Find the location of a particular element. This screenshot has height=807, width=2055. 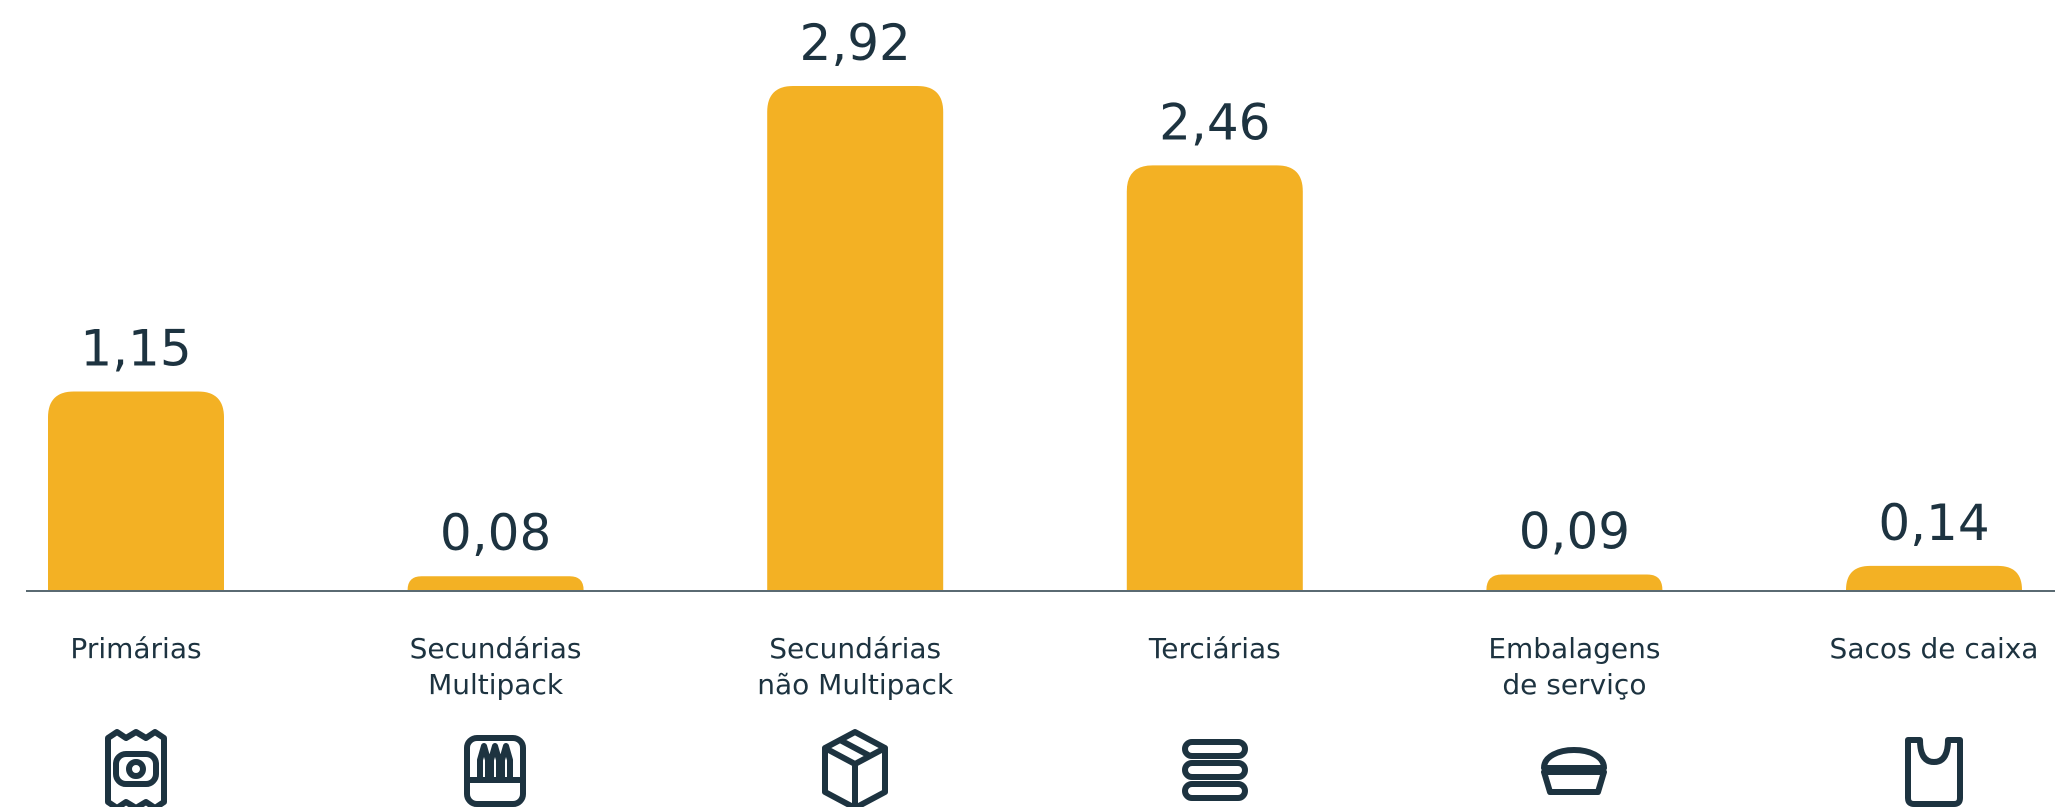

x-tick-label: Primárias is located at coordinates (135, 648).